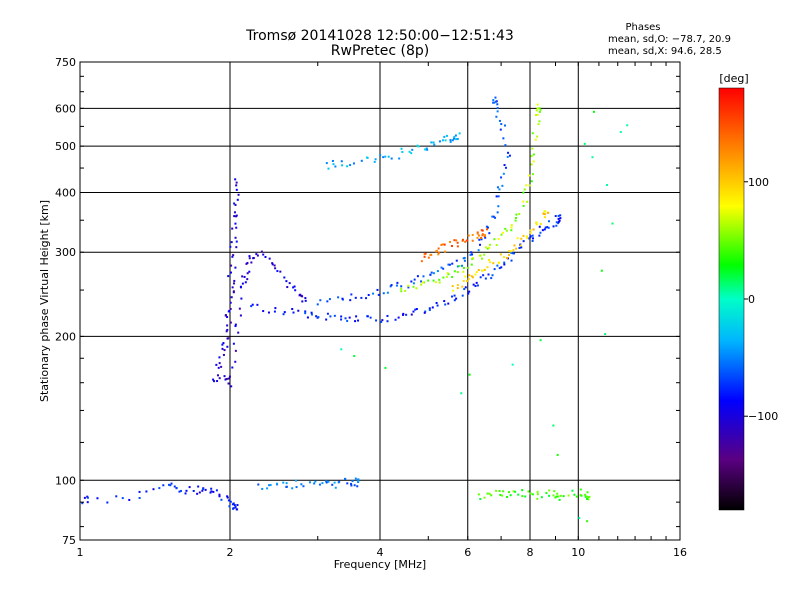 The image size is (800, 600). What do you see at coordinates (733, 78) in the screenshot?
I see `colorbar-label: [deg]` at bounding box center [733, 78].